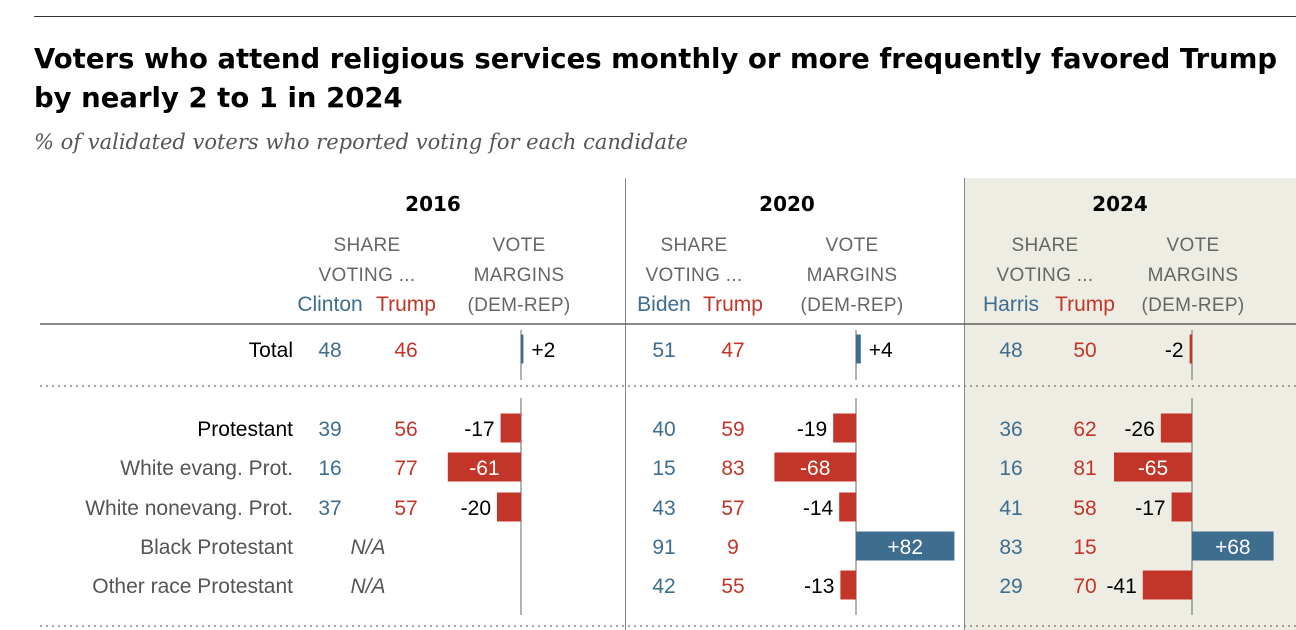 Image resolution: width=1296 pixels, height=630 pixels. What do you see at coordinates (1010, 508) in the screenshot?
I see `dem-share-value: 41` at bounding box center [1010, 508].